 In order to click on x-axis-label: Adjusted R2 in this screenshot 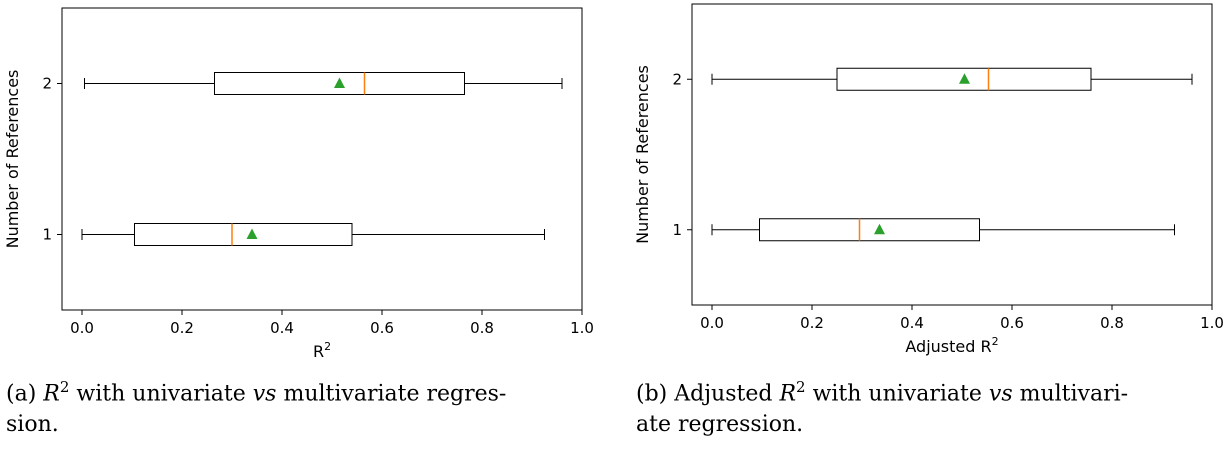, I will do `click(951, 345)`.